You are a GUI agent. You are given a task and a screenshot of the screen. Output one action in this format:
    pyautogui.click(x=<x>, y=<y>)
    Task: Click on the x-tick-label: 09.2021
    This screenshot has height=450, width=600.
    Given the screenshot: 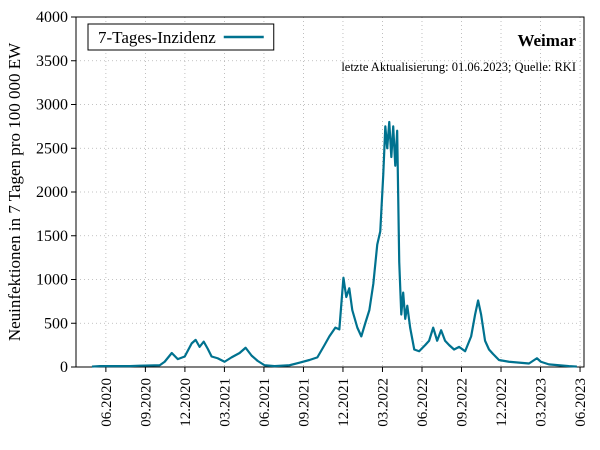 What is the action you would take?
    pyautogui.click(x=304, y=402)
    